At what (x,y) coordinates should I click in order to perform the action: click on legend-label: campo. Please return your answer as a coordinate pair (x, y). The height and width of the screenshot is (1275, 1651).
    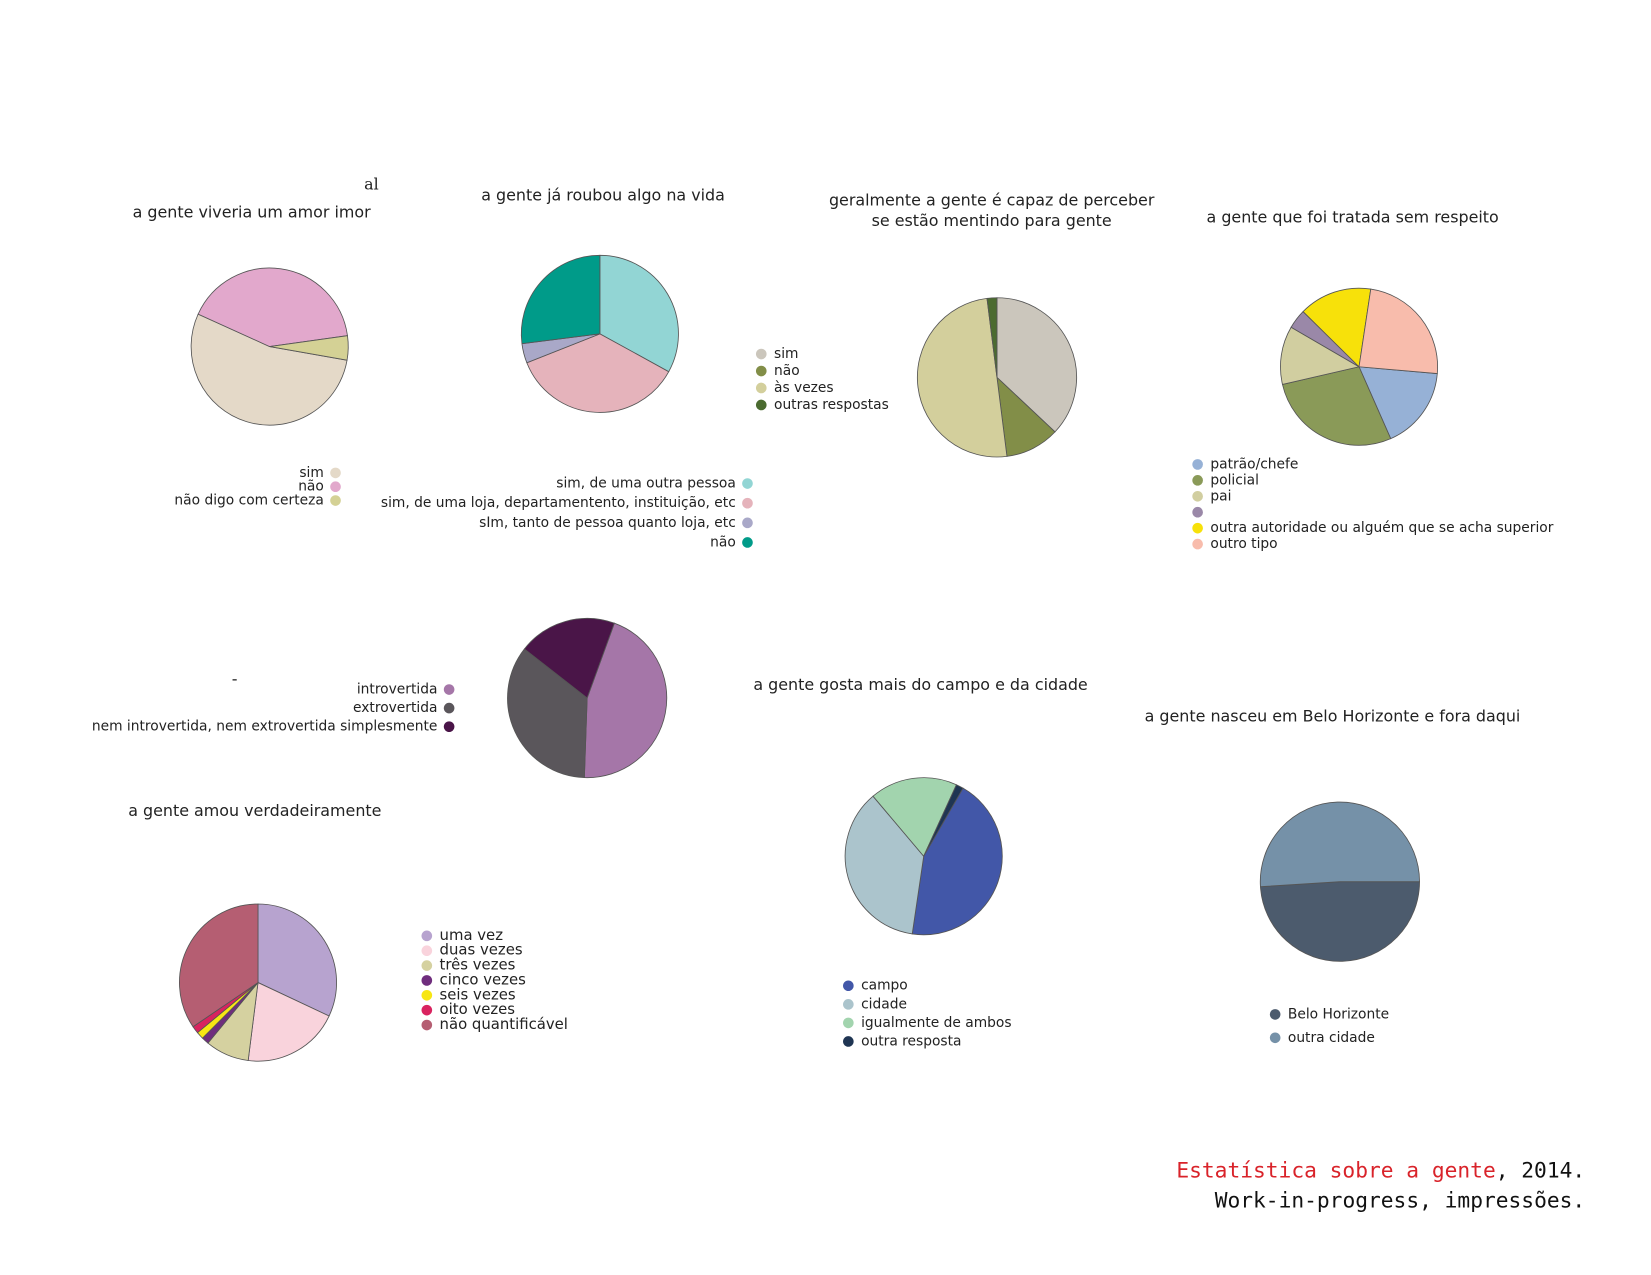
    Looking at the image, I should click on (884, 986).